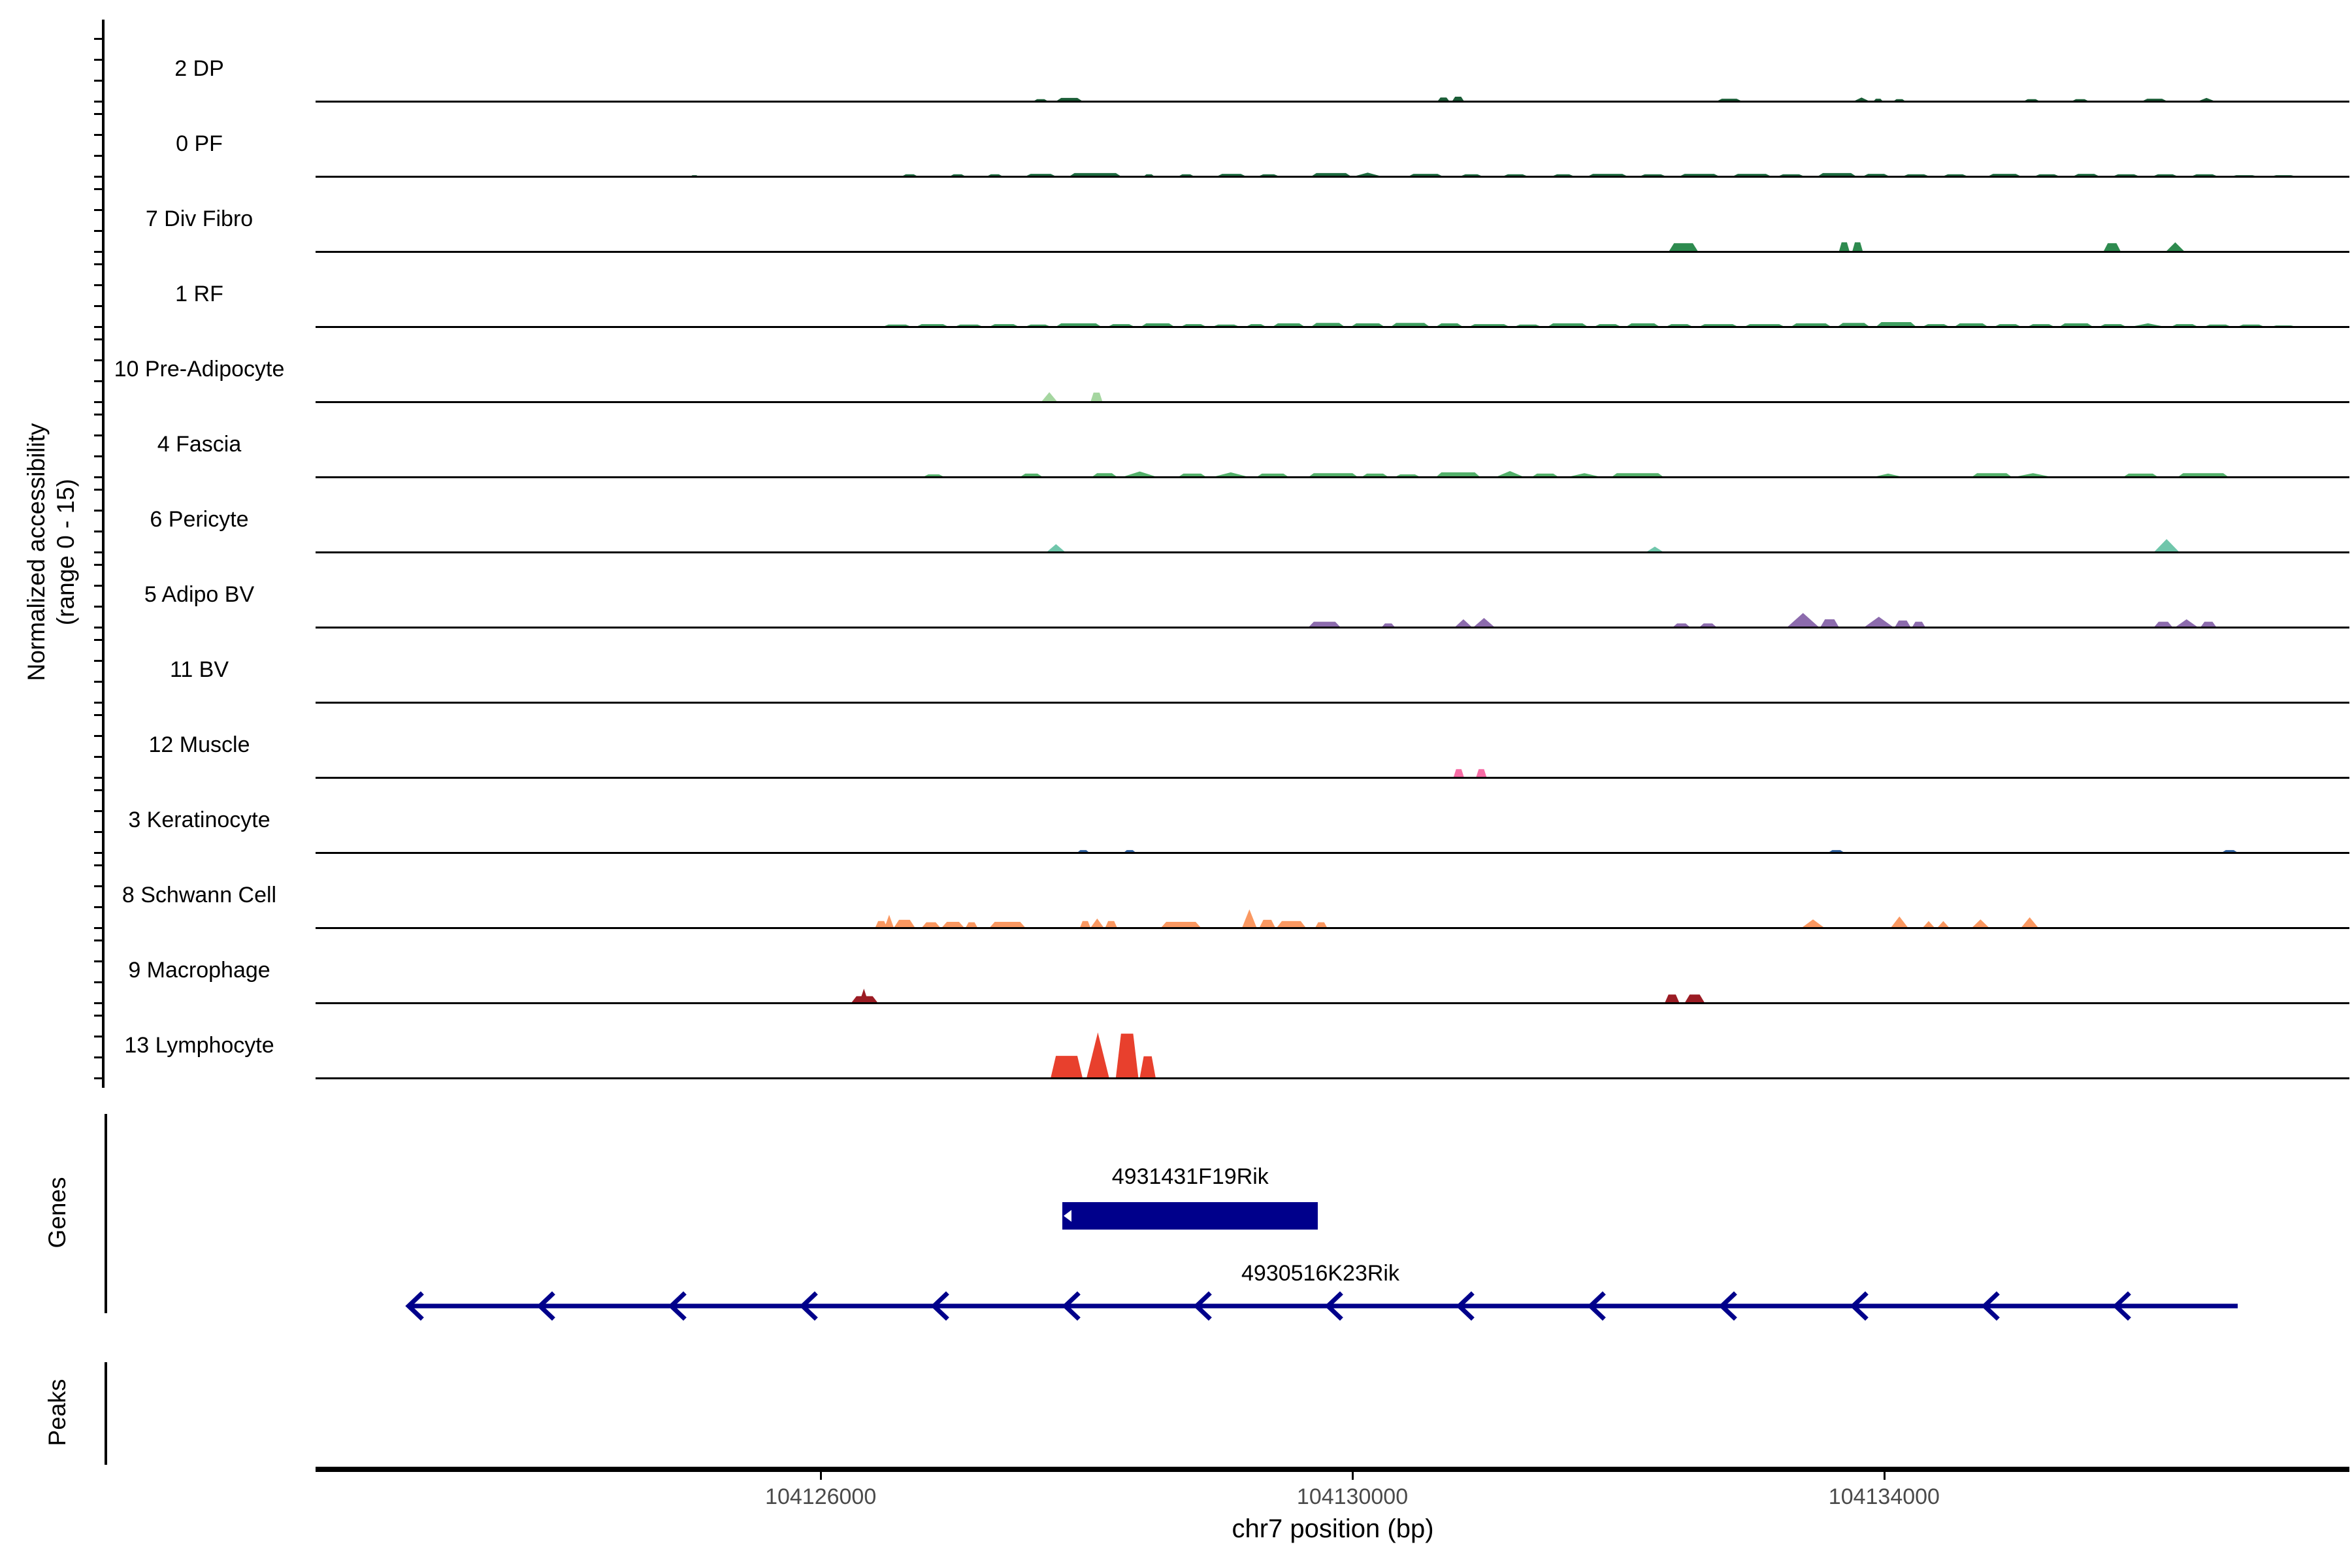 The width and height of the screenshot is (2352, 1568). I want to click on track-signal-4-fascia, so click(1576, 474).